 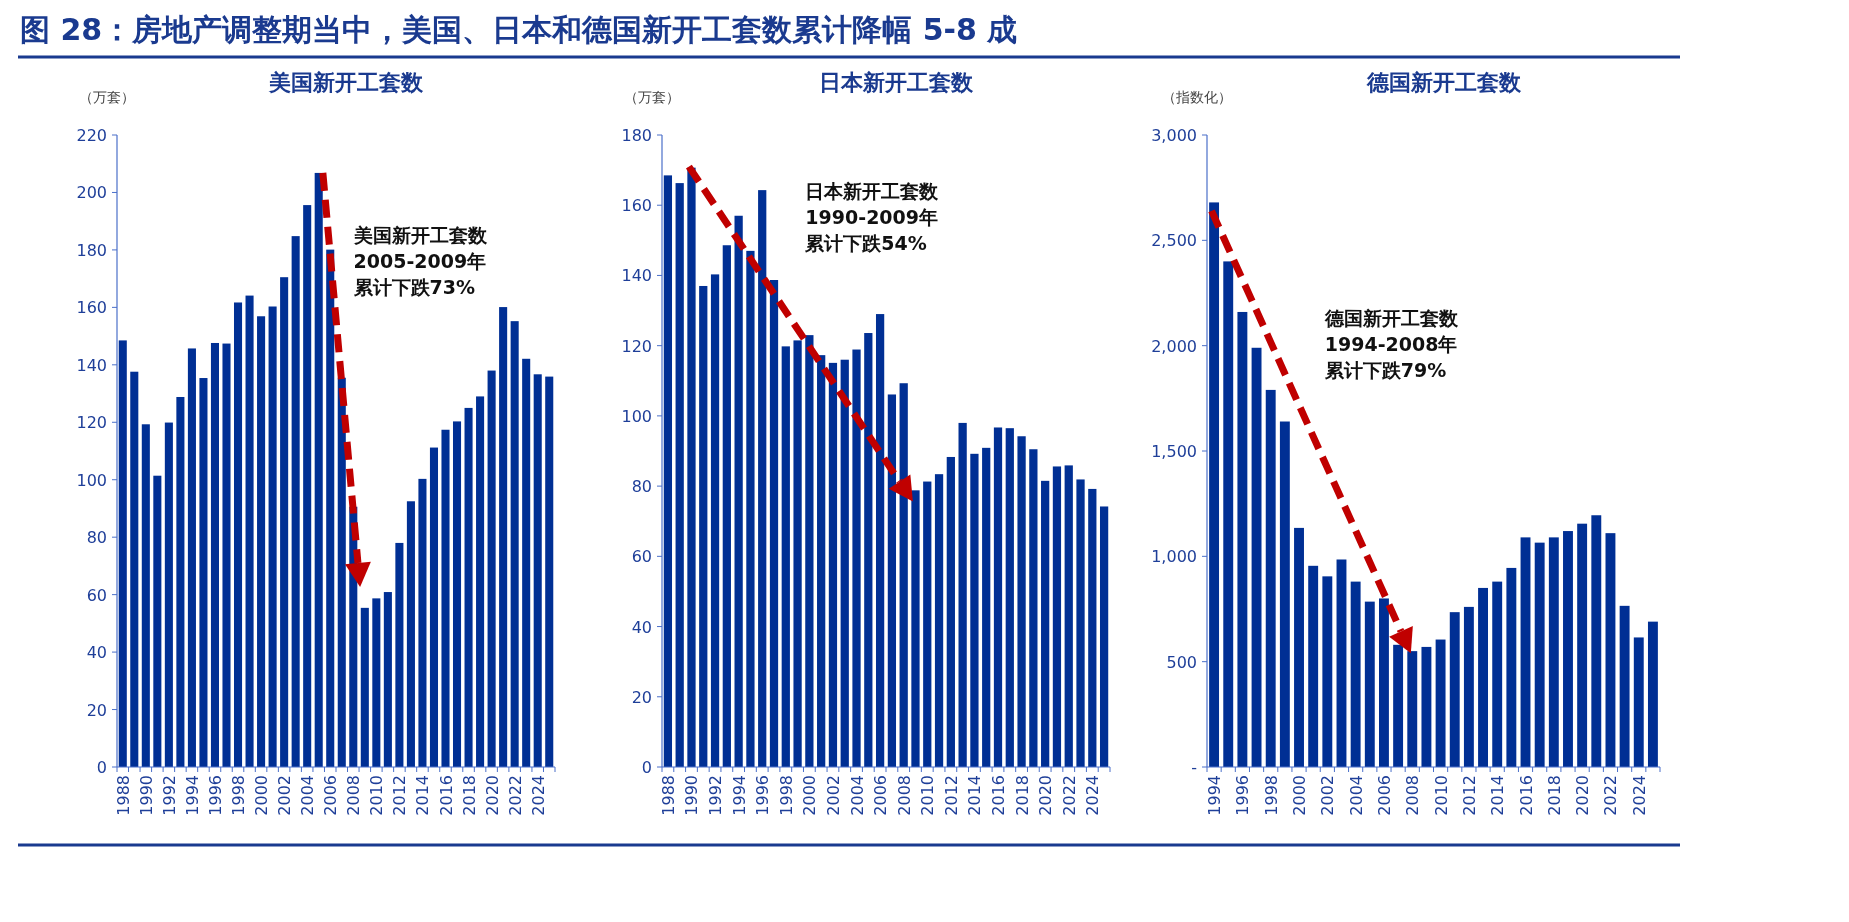 What do you see at coordinates (96, 653) in the screenshot?
I see `y-tick-label: 40` at bounding box center [96, 653].